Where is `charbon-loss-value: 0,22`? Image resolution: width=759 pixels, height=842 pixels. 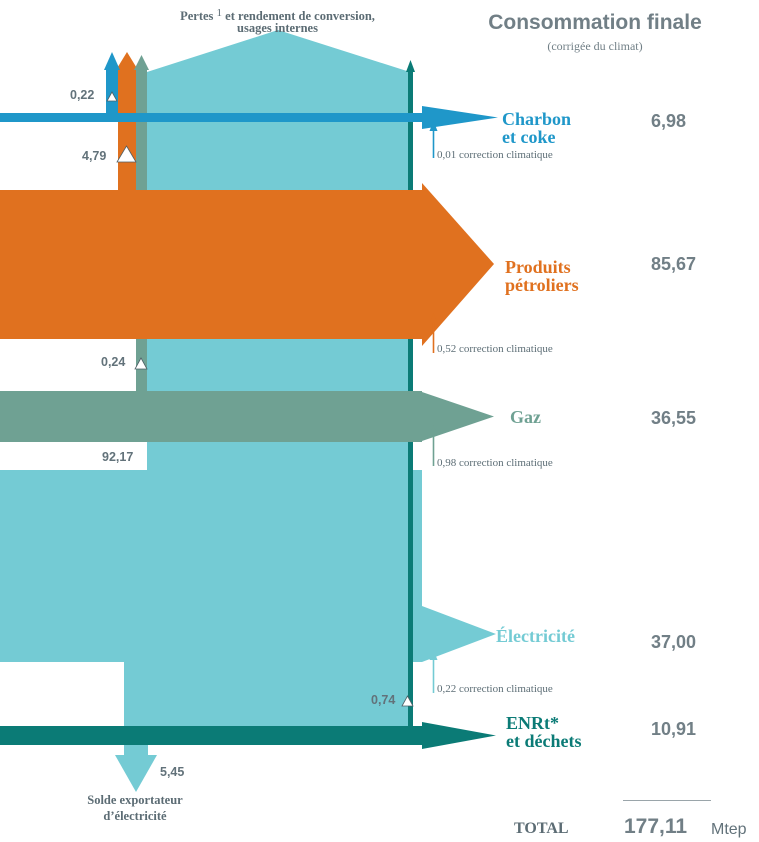 charbon-loss-value: 0,22 is located at coordinates (82, 95).